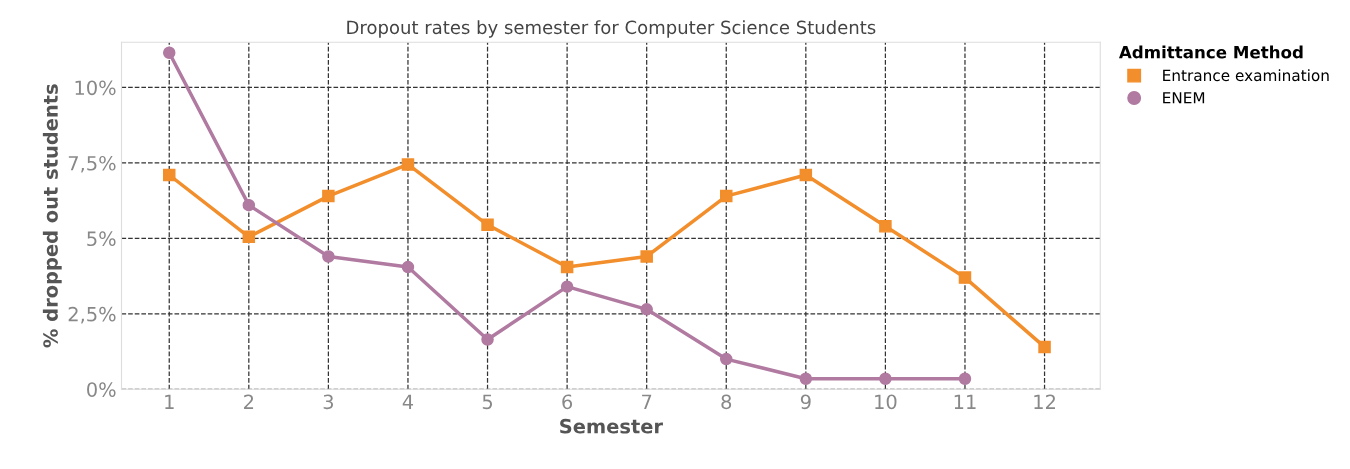 Image resolution: width=1350 pixels, height=469 pixels. What do you see at coordinates (611, 426) in the screenshot?
I see `x-axis-title: Semester` at bounding box center [611, 426].